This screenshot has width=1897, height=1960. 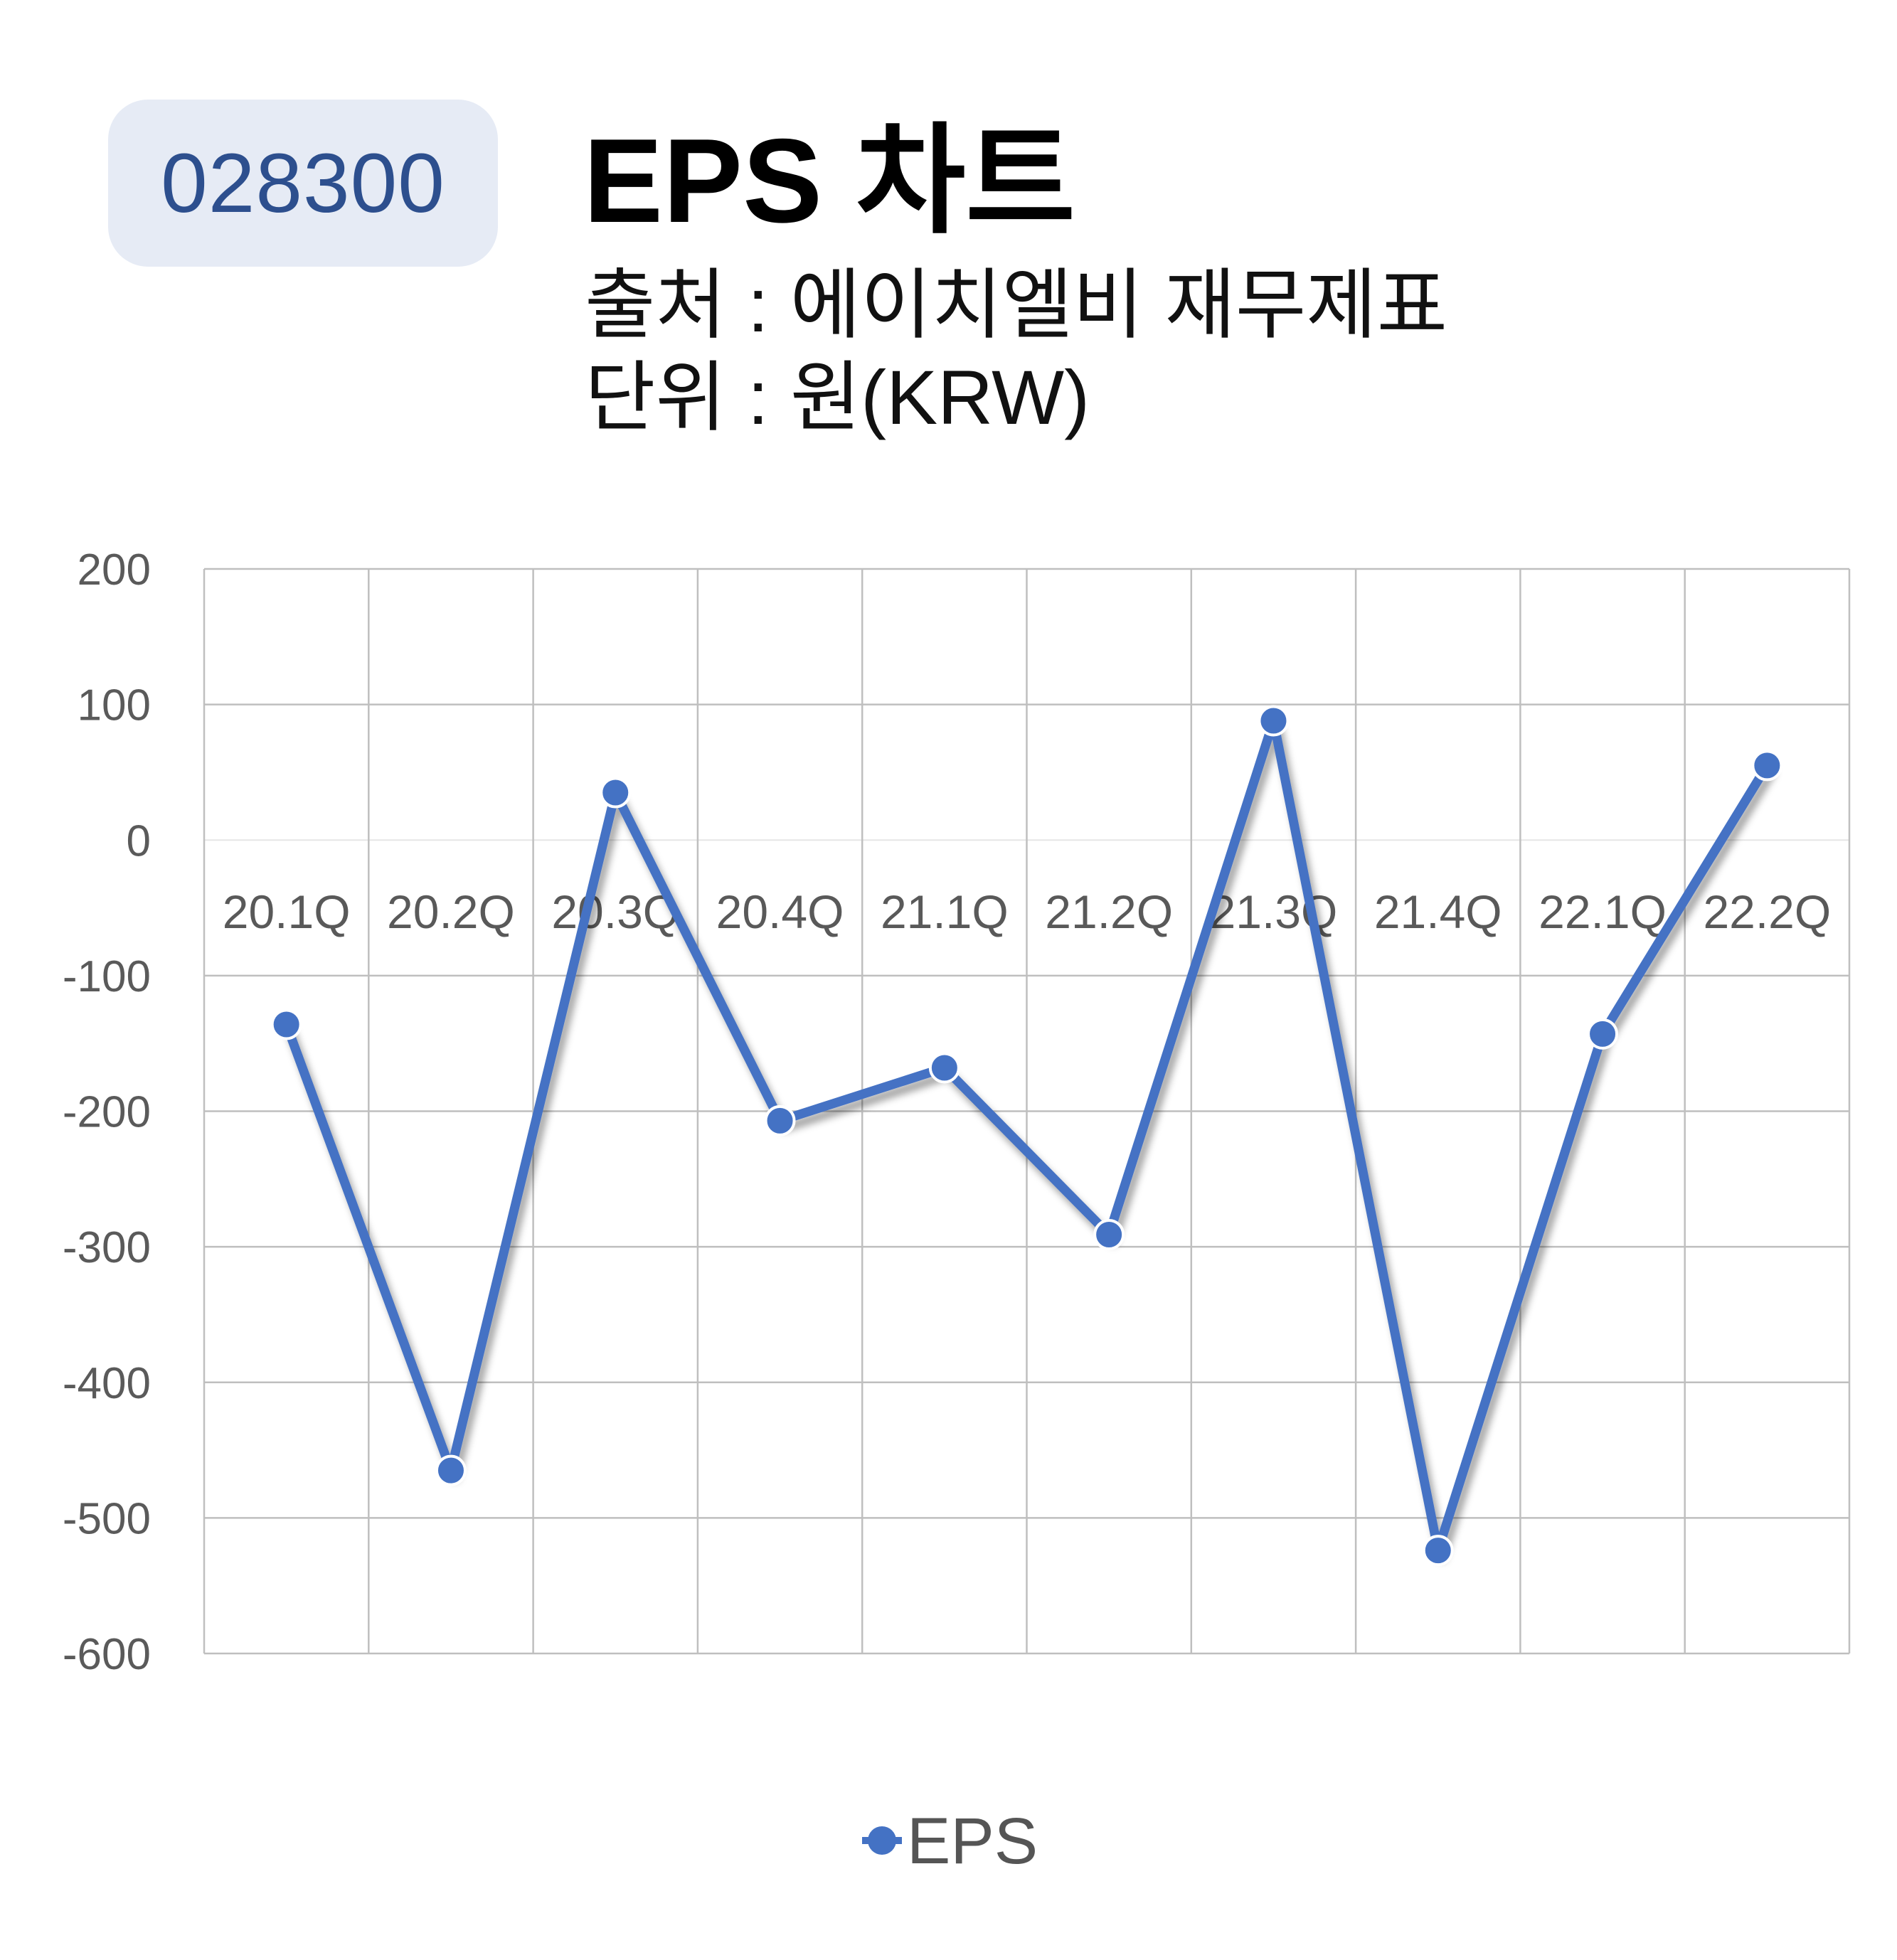 I want to click on x-tick-label: 21.1Q, so click(x=945, y=911).